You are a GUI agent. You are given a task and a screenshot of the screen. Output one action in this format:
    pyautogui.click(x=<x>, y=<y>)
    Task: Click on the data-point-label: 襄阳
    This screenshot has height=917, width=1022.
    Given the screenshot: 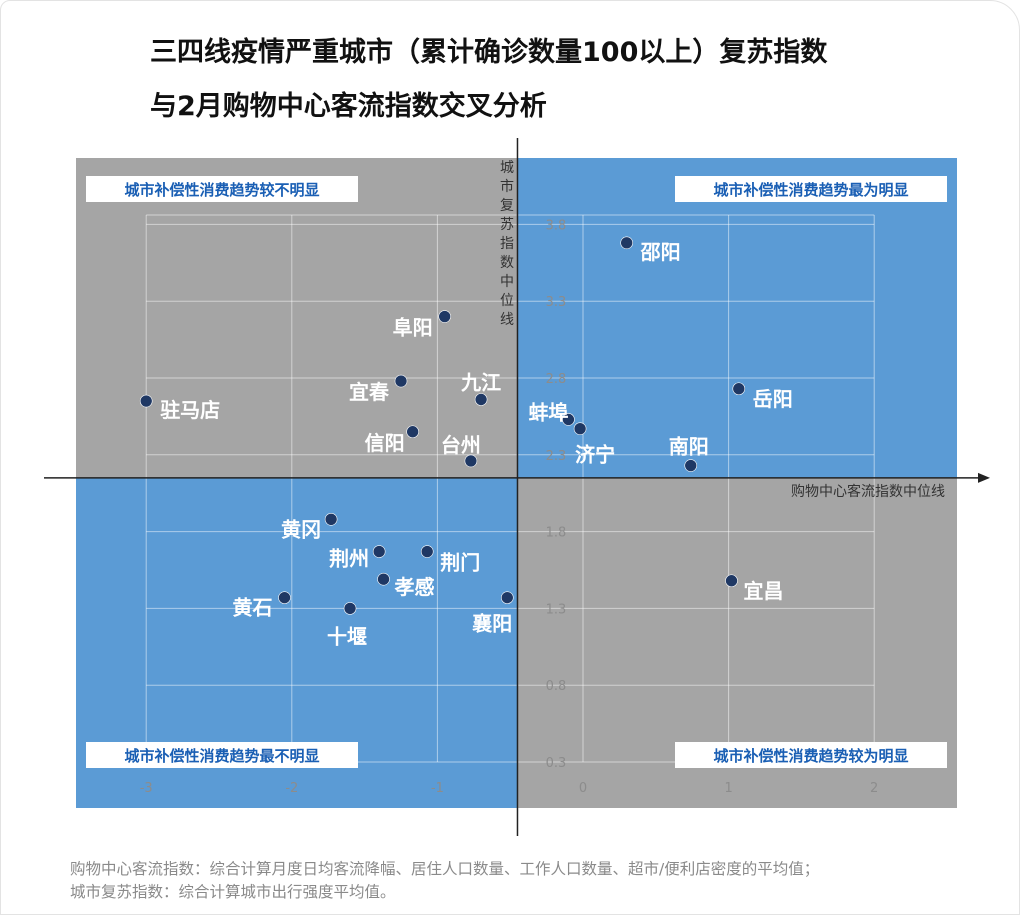 What is the action you would take?
    pyautogui.click(x=491, y=624)
    